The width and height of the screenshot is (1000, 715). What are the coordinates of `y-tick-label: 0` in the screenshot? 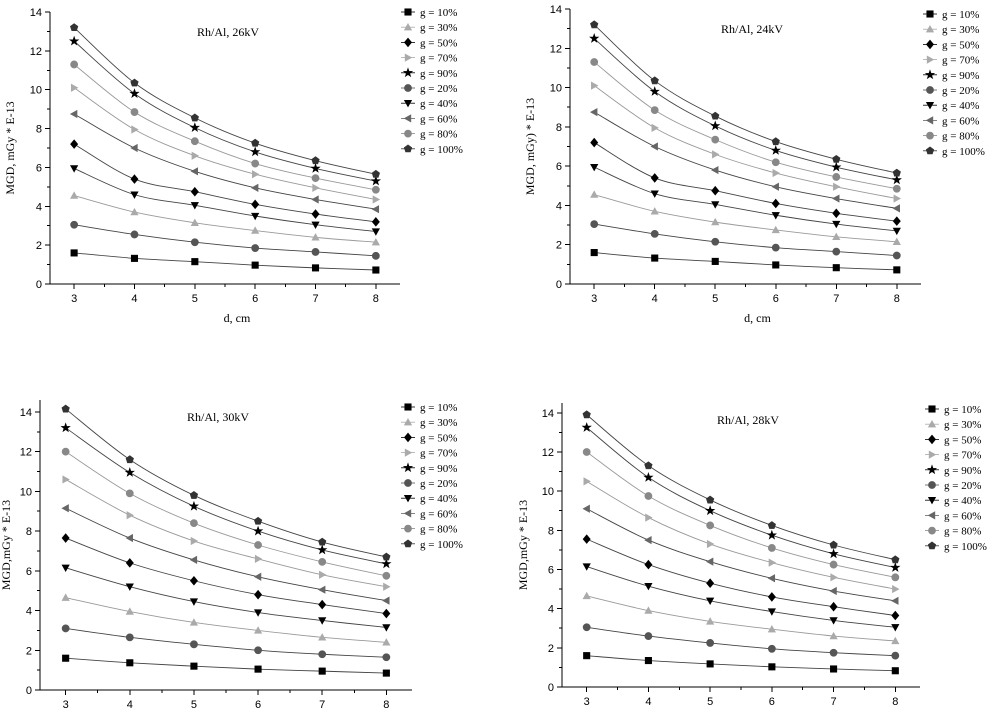 It's located at (551, 688).